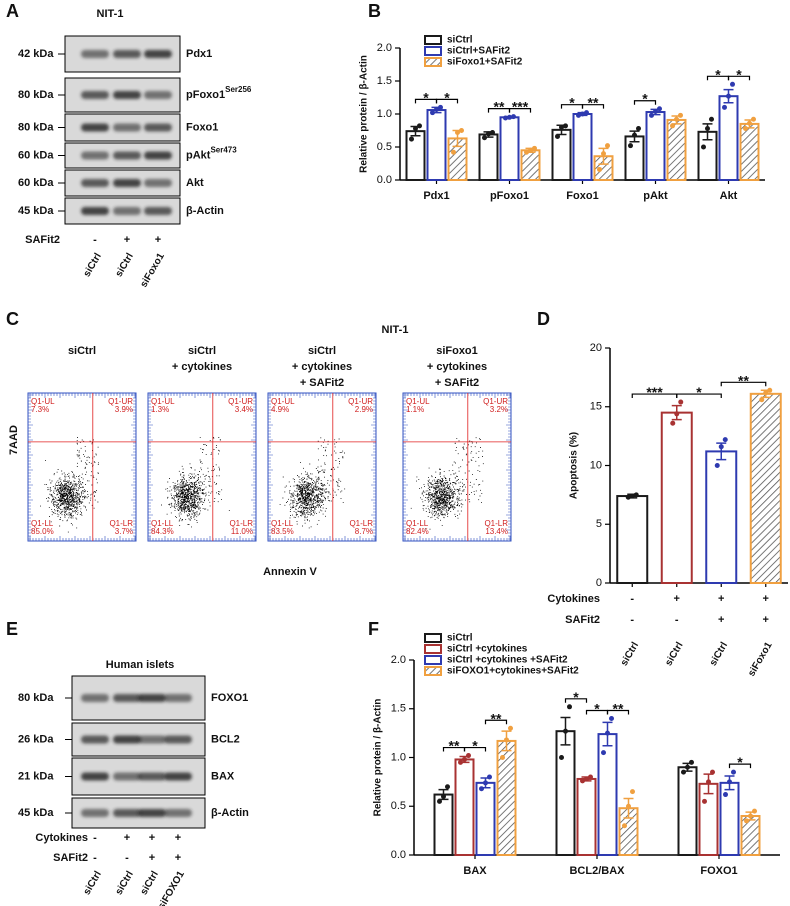  Describe the element at coordinates (395, 330) in the screenshot. I see `flow-title: NIT-1` at that location.